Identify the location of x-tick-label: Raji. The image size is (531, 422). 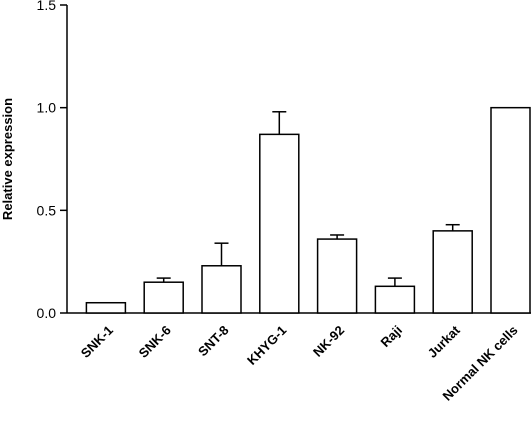
(391, 336).